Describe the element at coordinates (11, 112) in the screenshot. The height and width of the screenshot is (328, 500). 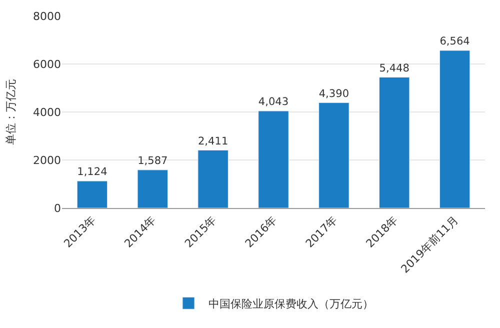
I see `y-axis-title: 单位：万亿元` at that location.